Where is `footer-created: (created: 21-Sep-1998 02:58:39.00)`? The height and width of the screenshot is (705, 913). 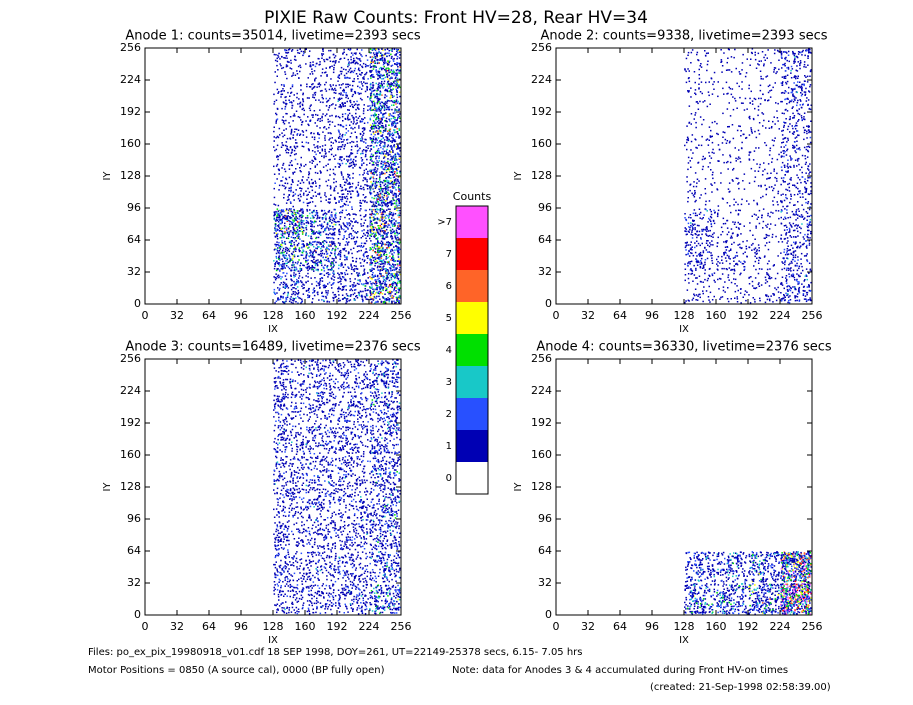 footer-created: (created: 21-Sep-1998 02:58:39.00) is located at coordinates (740, 687).